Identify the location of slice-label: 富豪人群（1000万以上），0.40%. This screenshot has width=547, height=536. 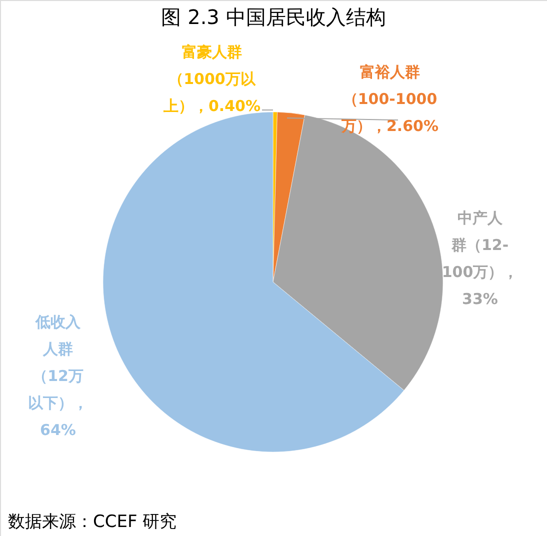
(211, 79).